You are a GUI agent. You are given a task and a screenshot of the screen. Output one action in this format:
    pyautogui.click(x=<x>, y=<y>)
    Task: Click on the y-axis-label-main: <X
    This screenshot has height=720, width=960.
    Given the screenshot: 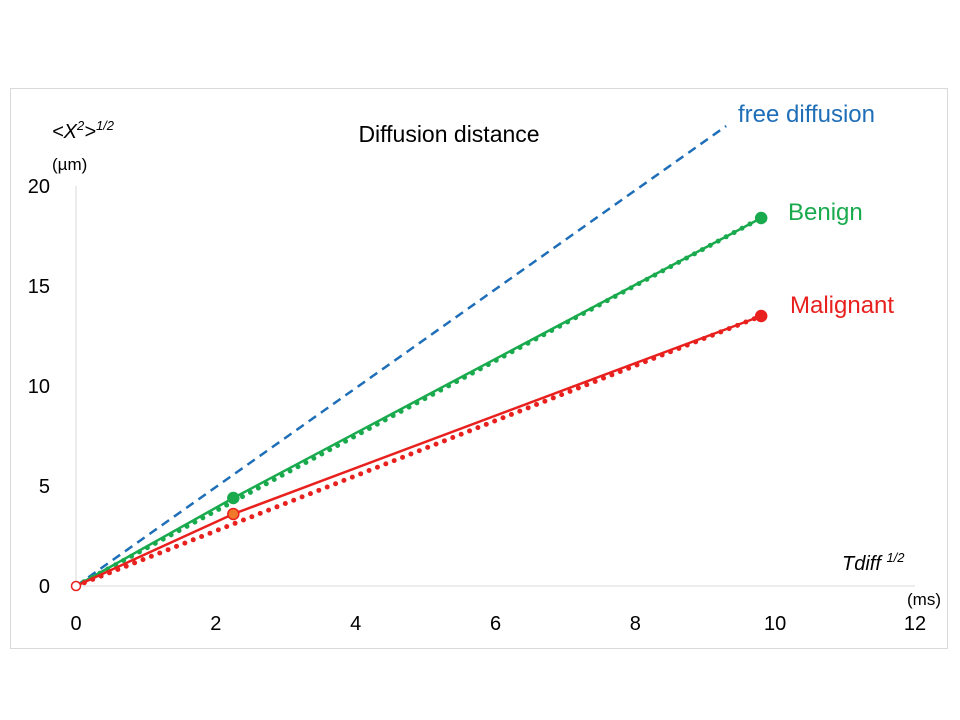 What is the action you would take?
    pyautogui.click(x=65, y=132)
    